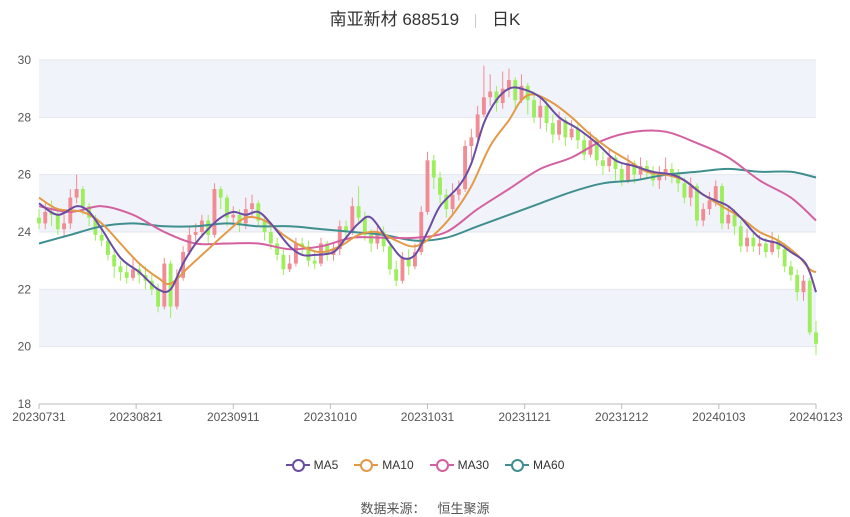 Image resolution: width=850 pixels, height=517 pixels. Describe the element at coordinates (25, 175) in the screenshot. I see `y-tick-label: 26` at that location.